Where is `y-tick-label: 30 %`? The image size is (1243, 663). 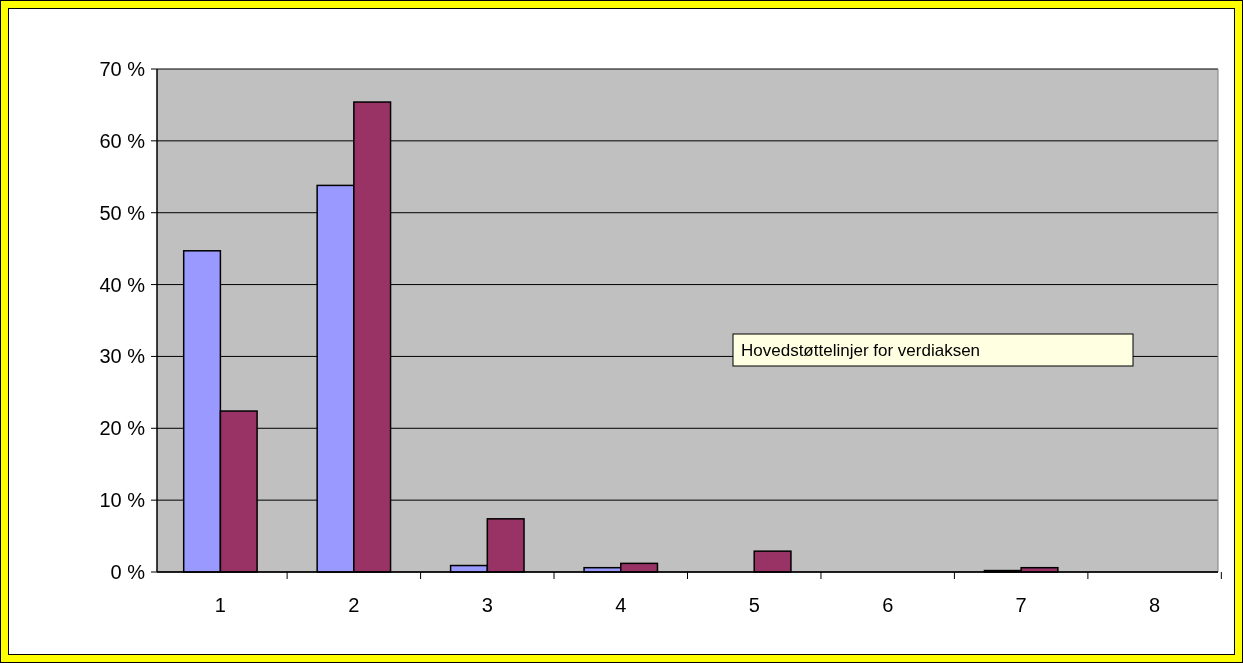
y-tick-label: 30 % is located at coordinates (122, 356).